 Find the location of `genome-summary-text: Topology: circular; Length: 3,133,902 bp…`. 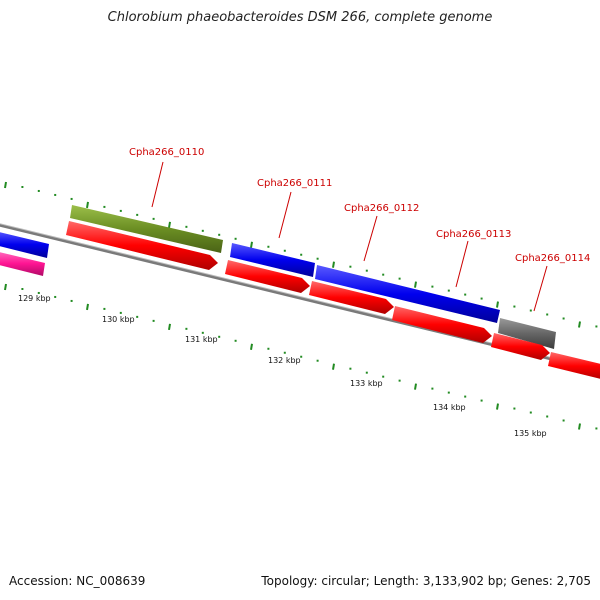

genome-summary-text: Topology: circular; Length: 3,133,902 bp… is located at coordinates (426, 581).